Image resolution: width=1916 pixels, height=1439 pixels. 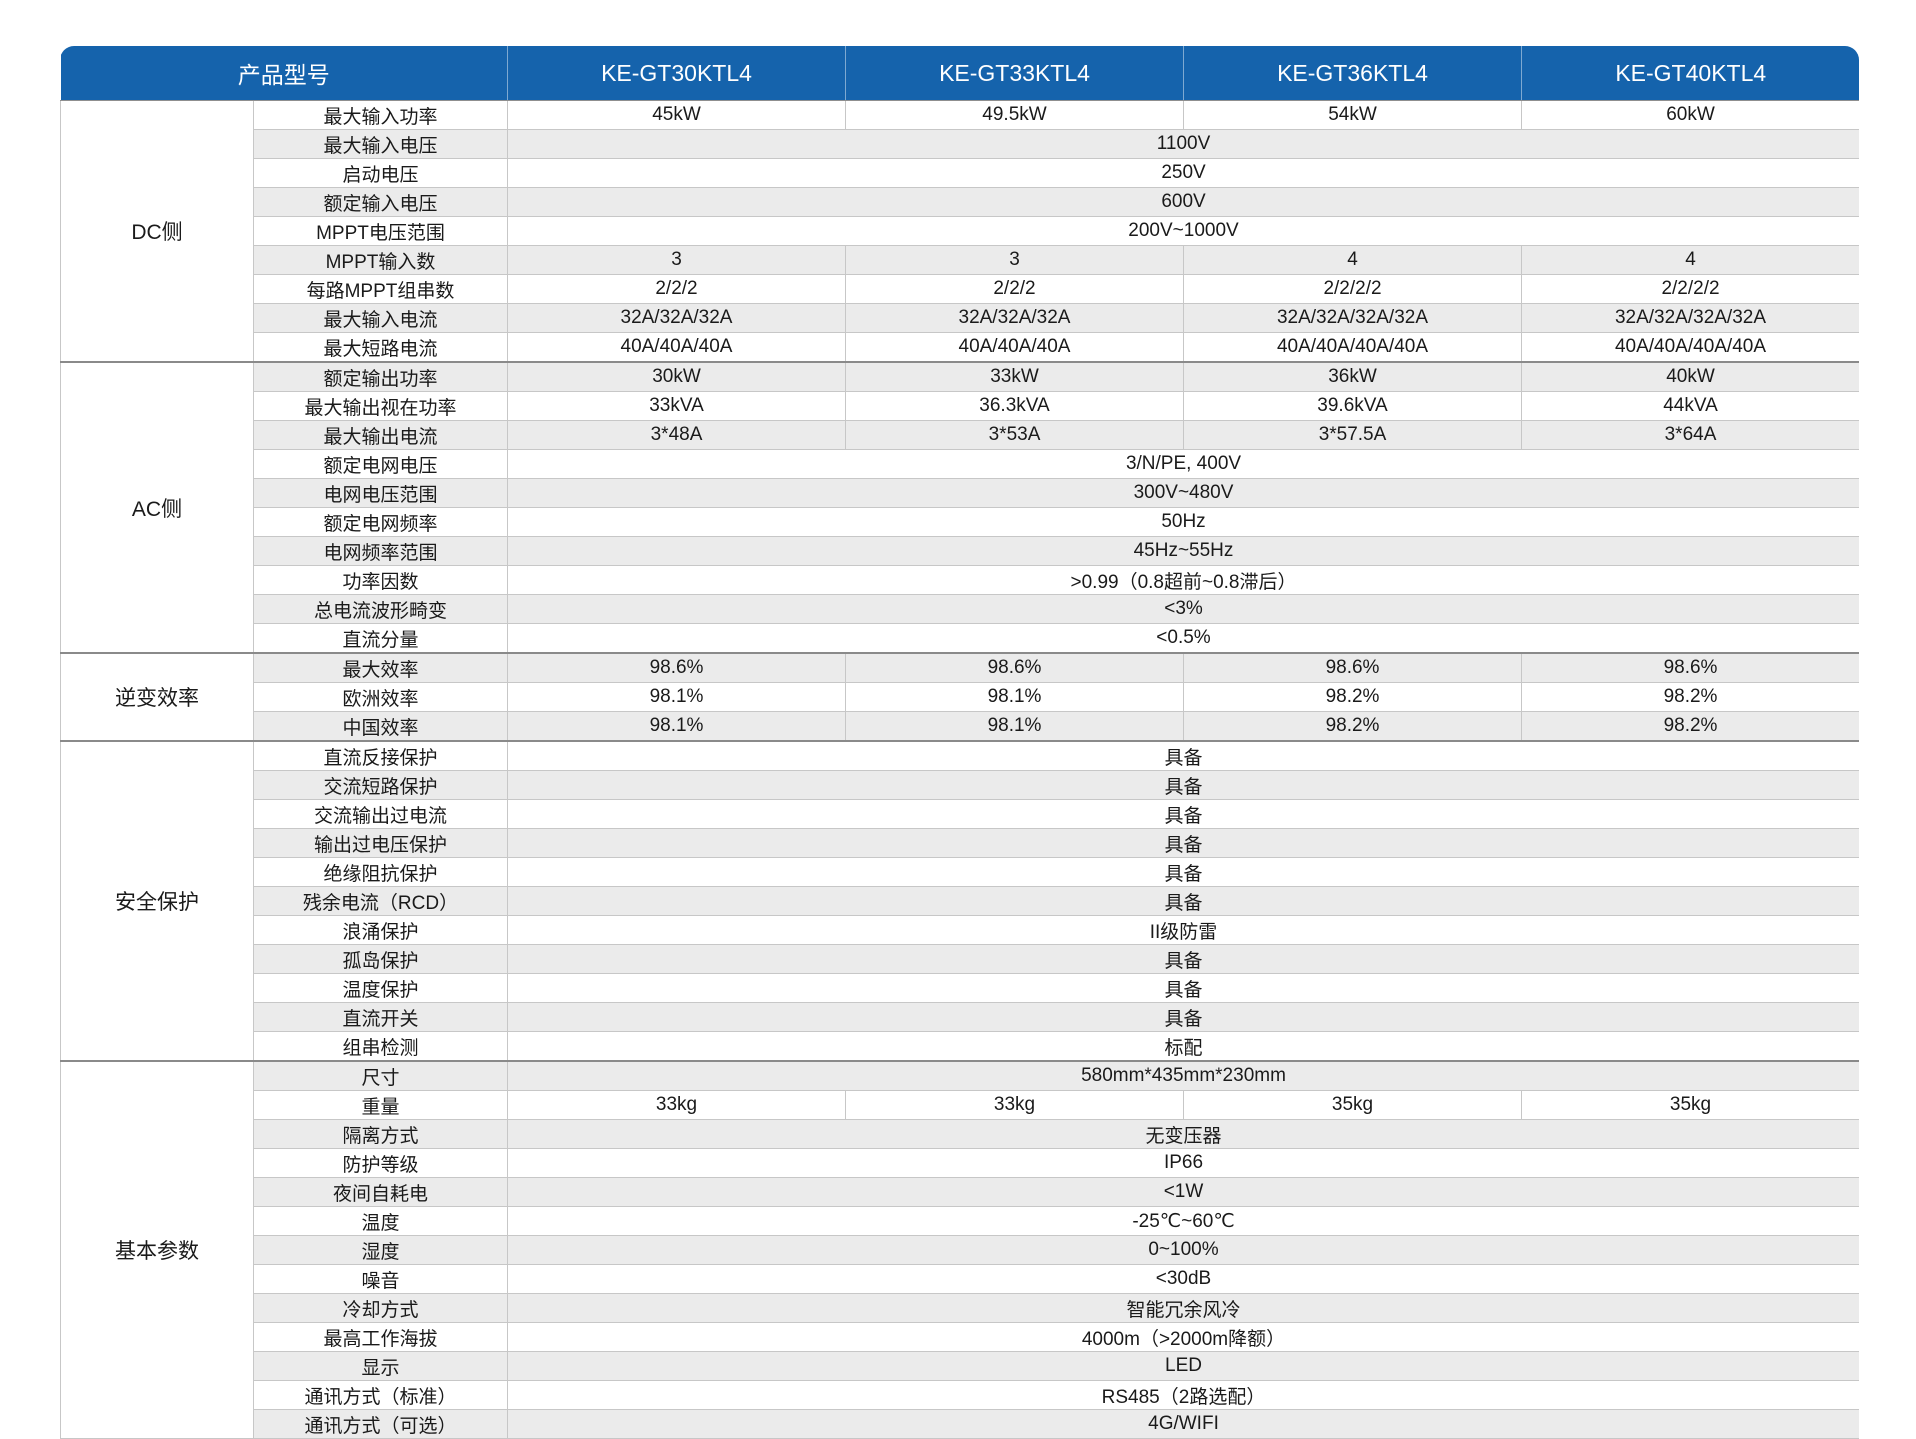 I want to click on shared-value-cell: 0~100%, so click(x=1183, y=1250).